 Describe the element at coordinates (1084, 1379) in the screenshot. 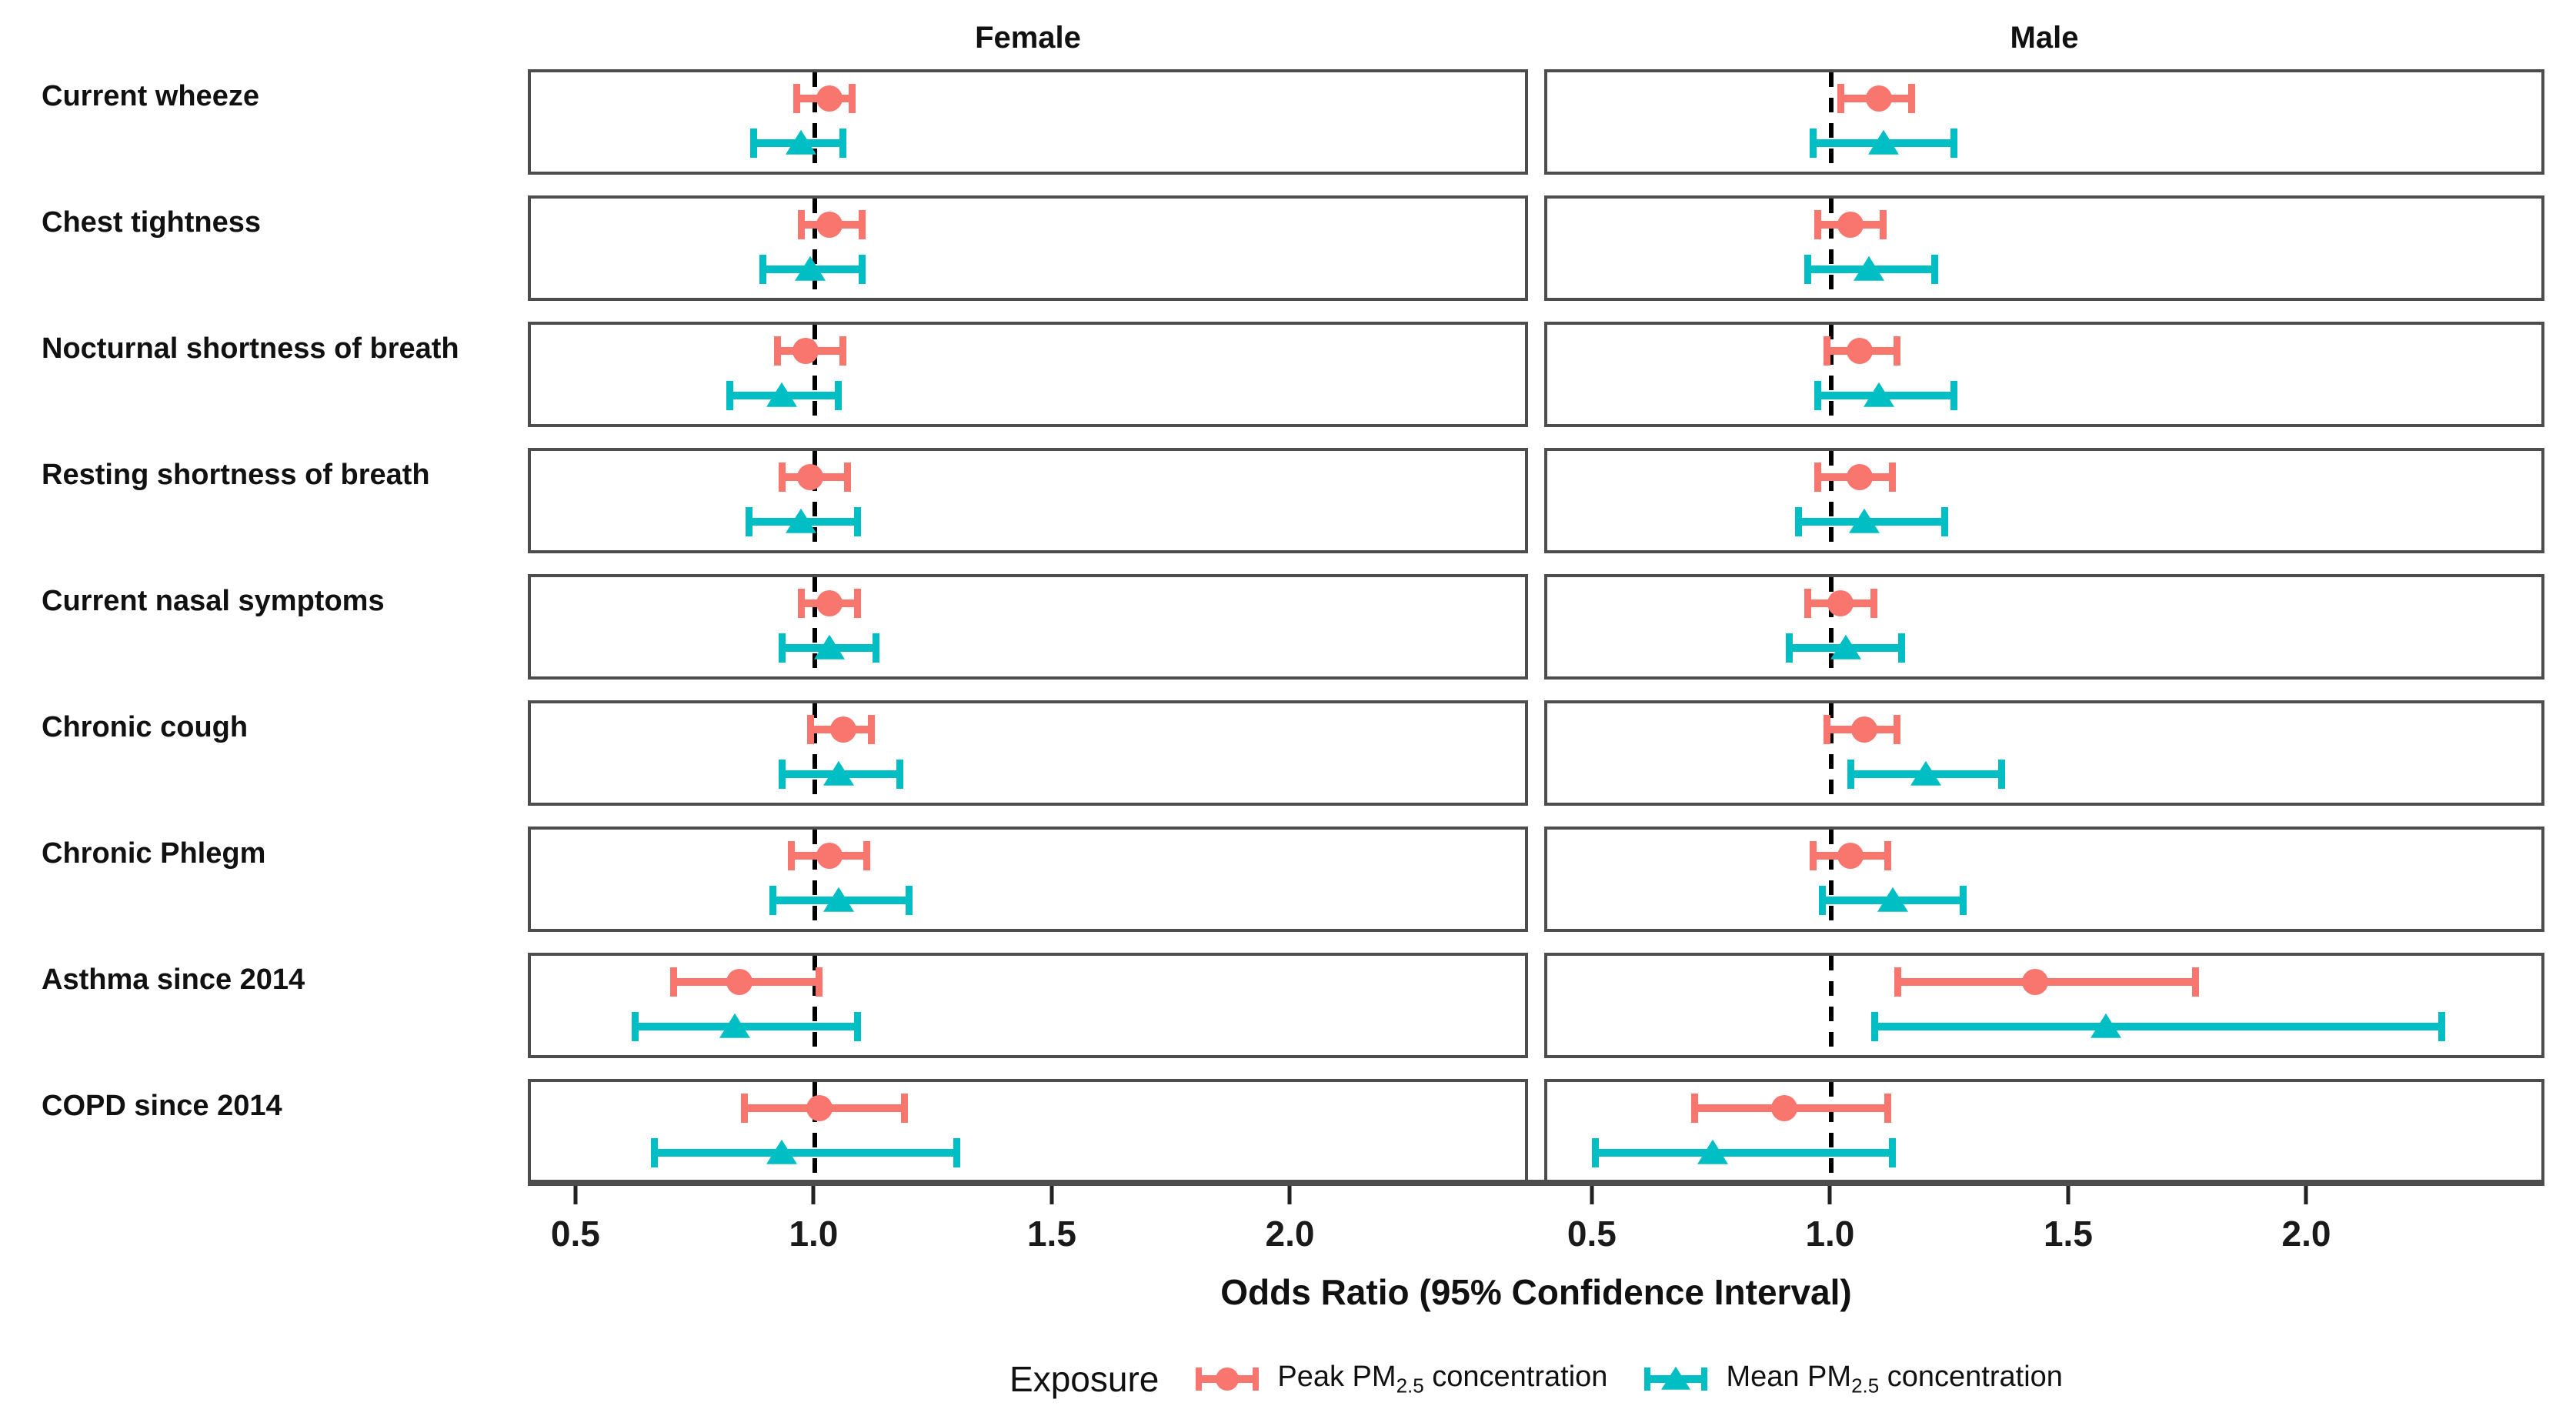

I see `legend-title: Exposure` at that location.